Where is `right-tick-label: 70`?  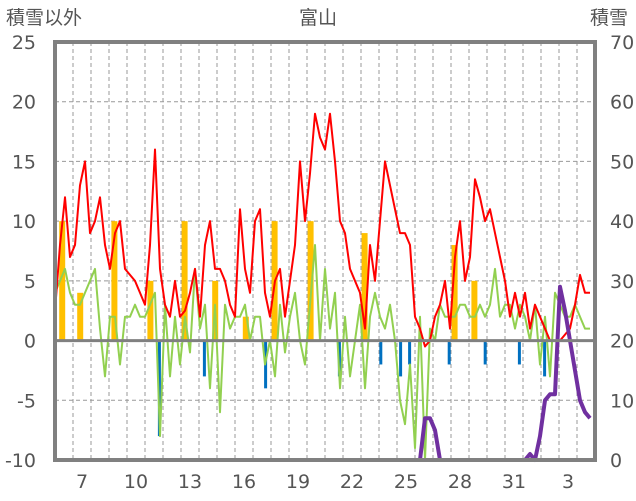
right-tick-label: 70 is located at coordinates (622, 43).